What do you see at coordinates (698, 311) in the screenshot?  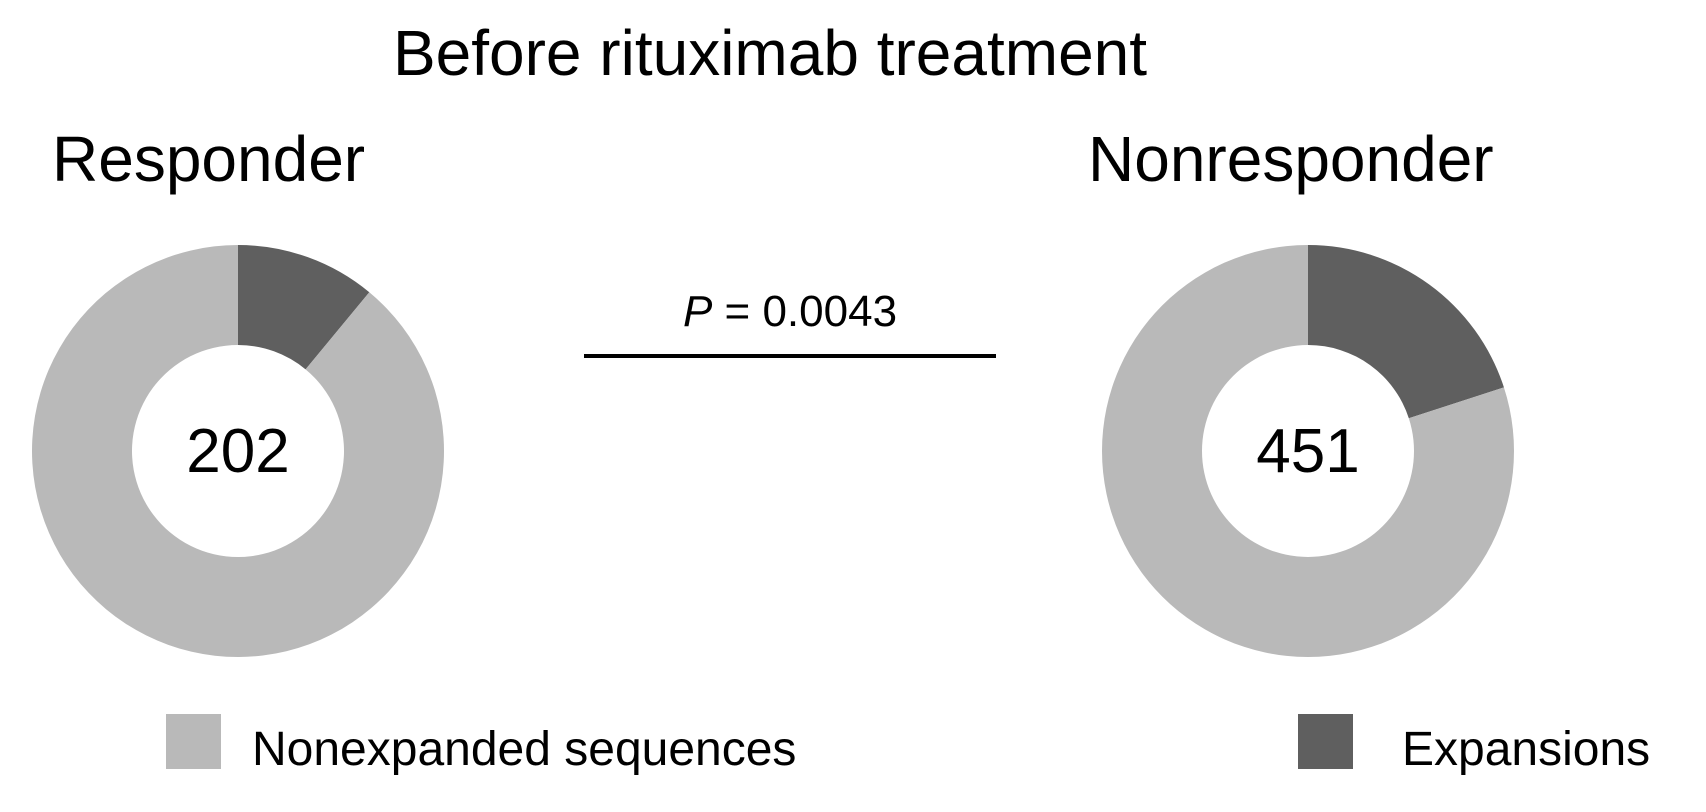 I see `p-value-symbol: P` at bounding box center [698, 311].